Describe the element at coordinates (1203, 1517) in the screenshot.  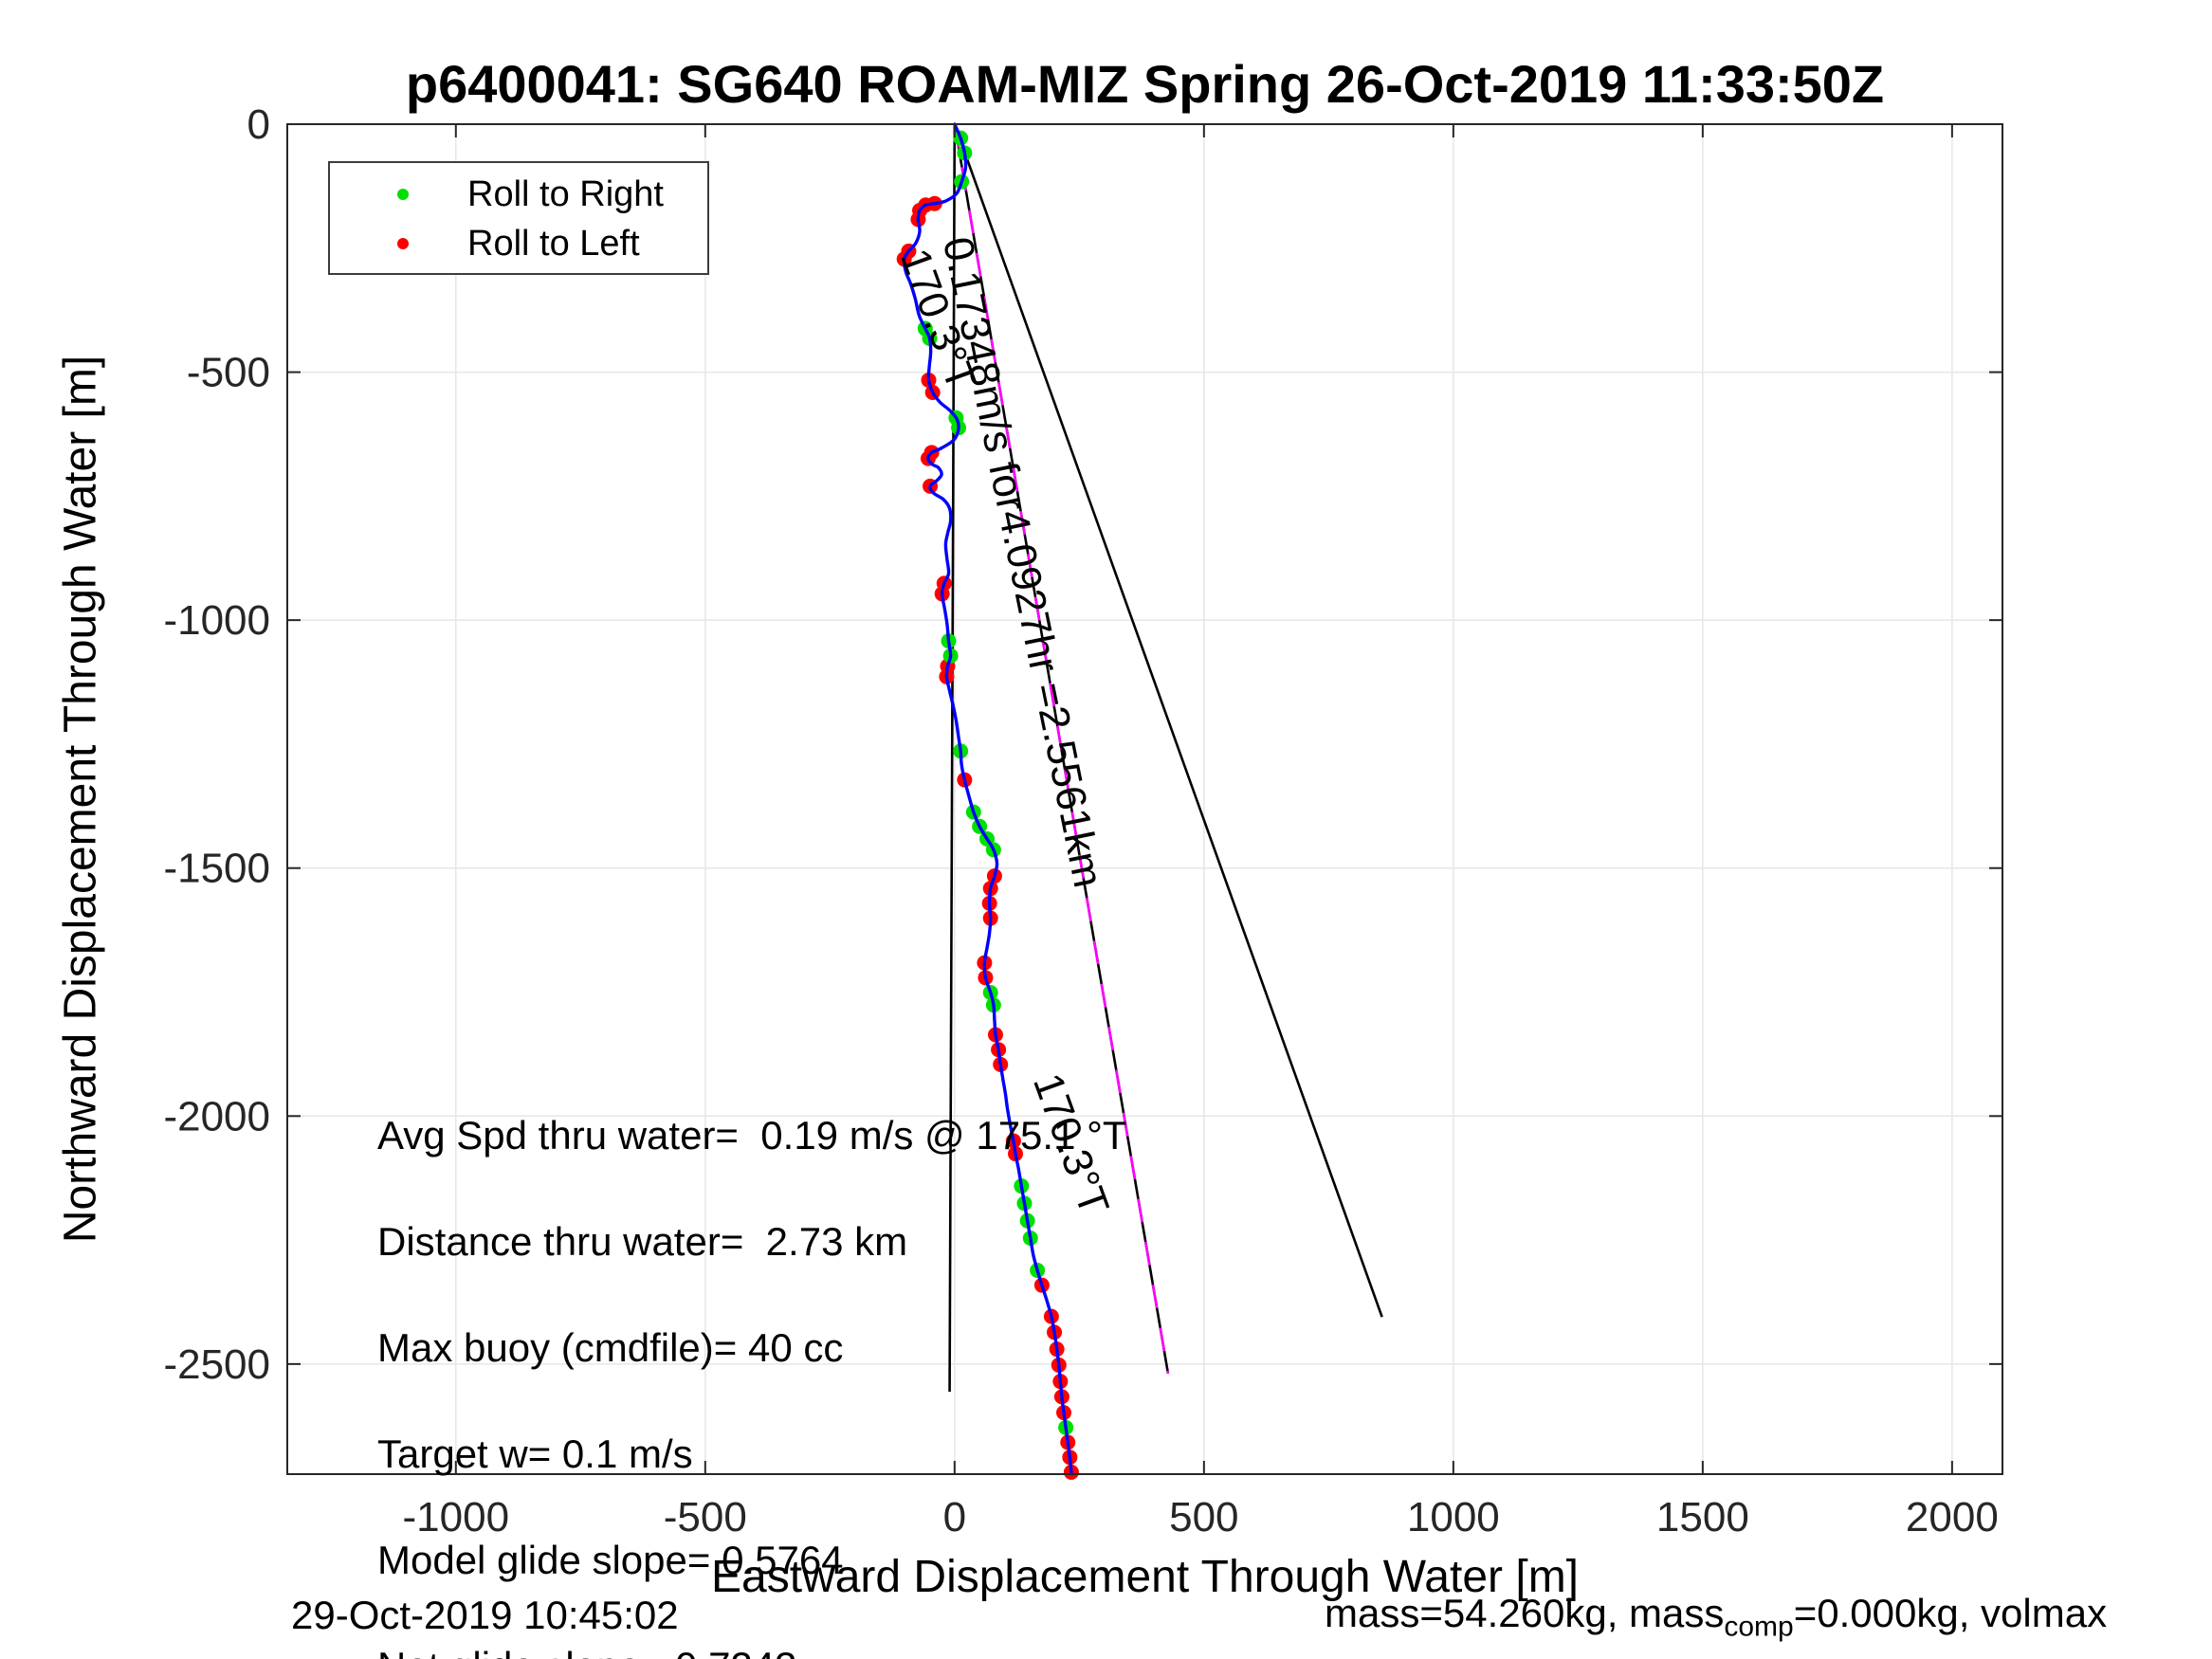
I see `x-tick-label: 500` at that location.